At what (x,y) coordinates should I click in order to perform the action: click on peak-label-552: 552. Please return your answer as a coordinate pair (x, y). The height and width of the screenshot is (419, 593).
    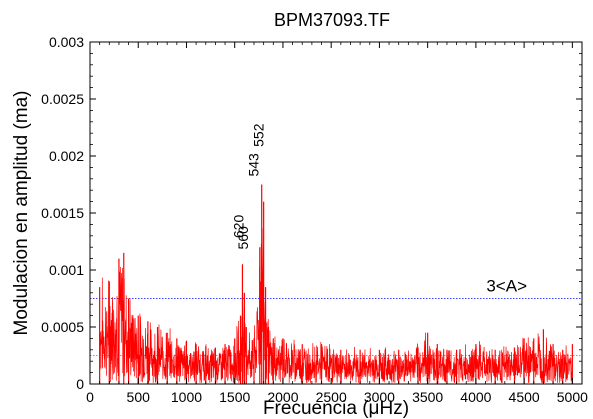
    Looking at the image, I should click on (259, 135).